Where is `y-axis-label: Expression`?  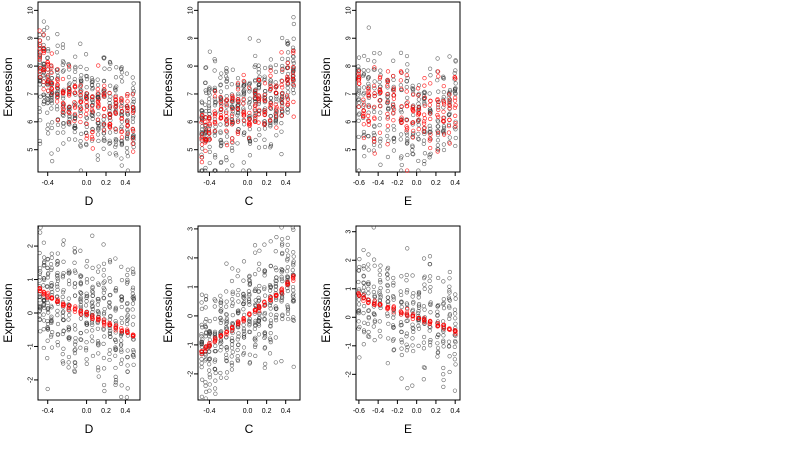
y-axis-label: Expression is located at coordinates (326, 312).